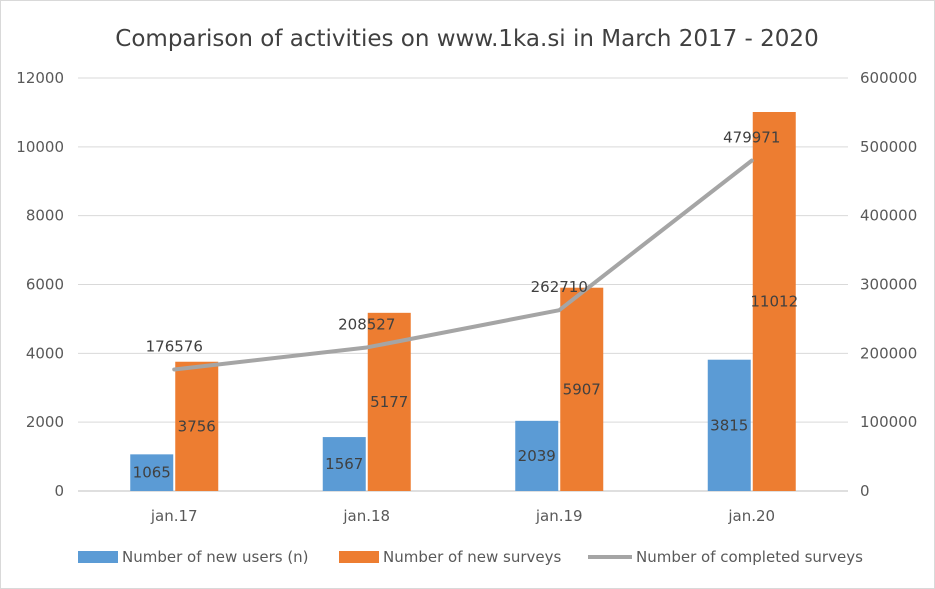 This screenshot has height=589, width=935. Describe the element at coordinates (45, 285) in the screenshot. I see `y-left-tick-label: 6000` at that location.